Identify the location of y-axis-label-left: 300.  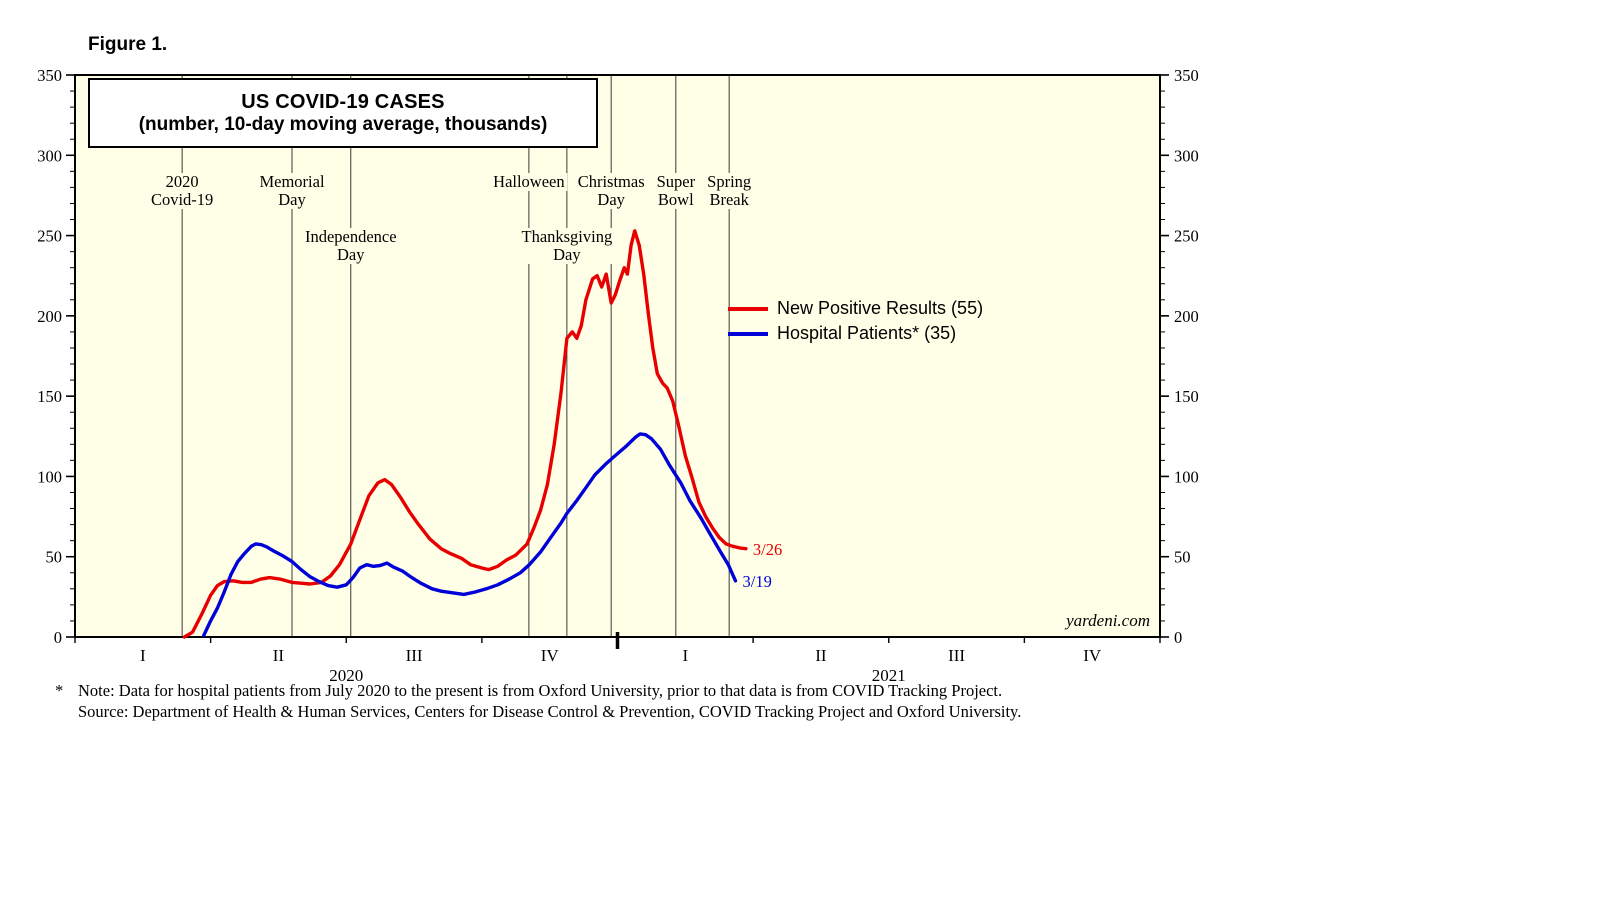
(49, 155).